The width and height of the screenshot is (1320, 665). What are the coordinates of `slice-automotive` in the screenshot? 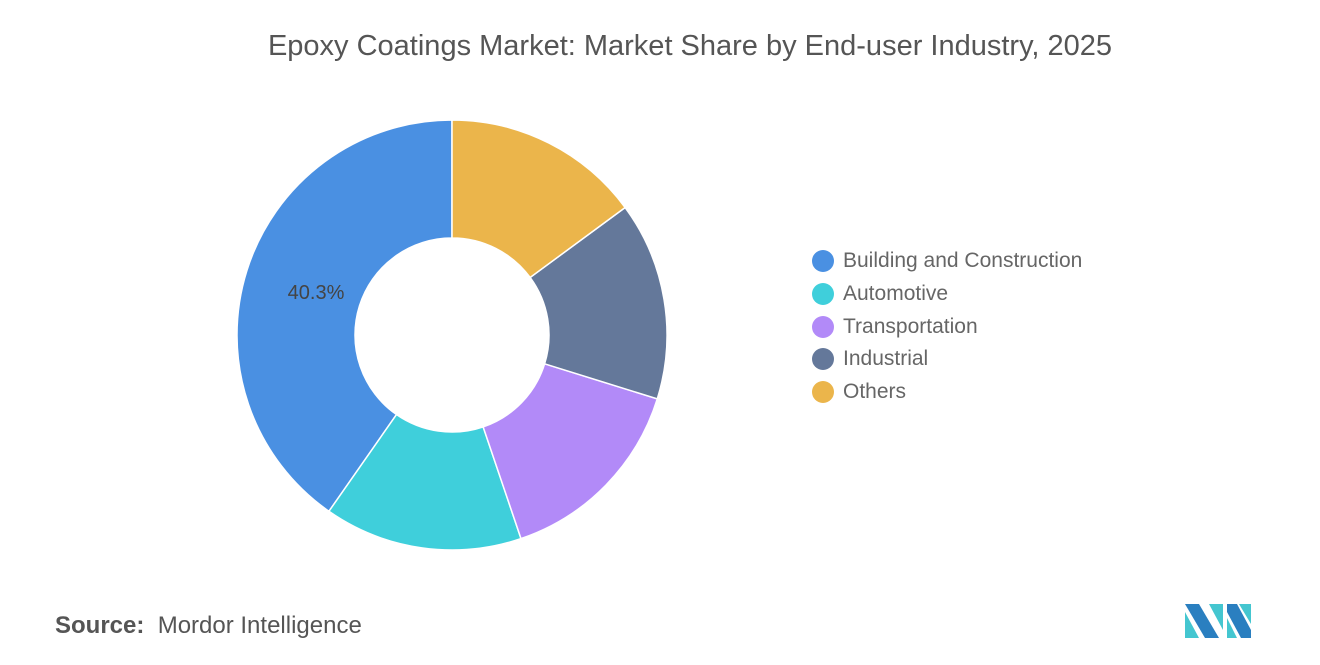 It's located at (424, 482).